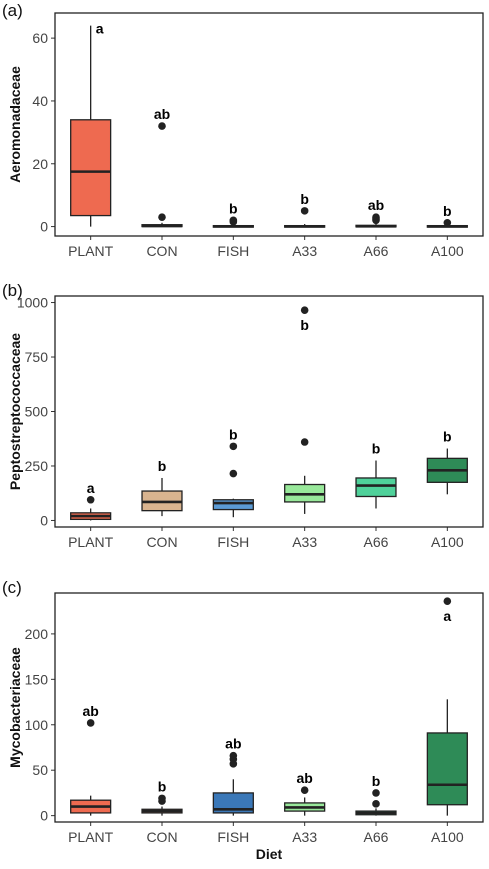 Image resolution: width=489 pixels, height=869 pixels. What do you see at coordinates (15, 124) in the screenshot?
I see `y-axis-label: Aeromonadaceae` at bounding box center [15, 124].